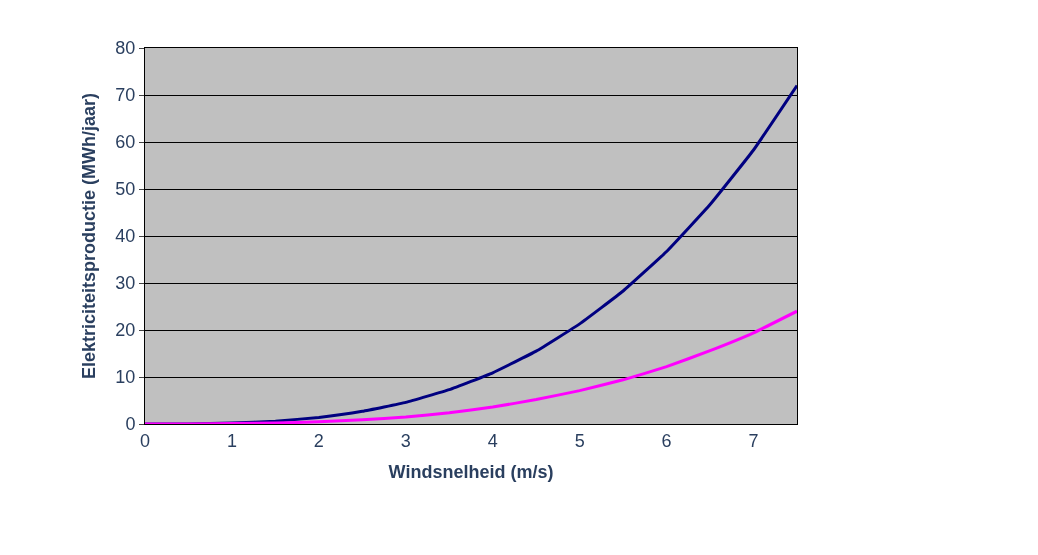 This screenshot has height=555, width=1038. I want to click on y-tick-label: 20, so click(125, 330).